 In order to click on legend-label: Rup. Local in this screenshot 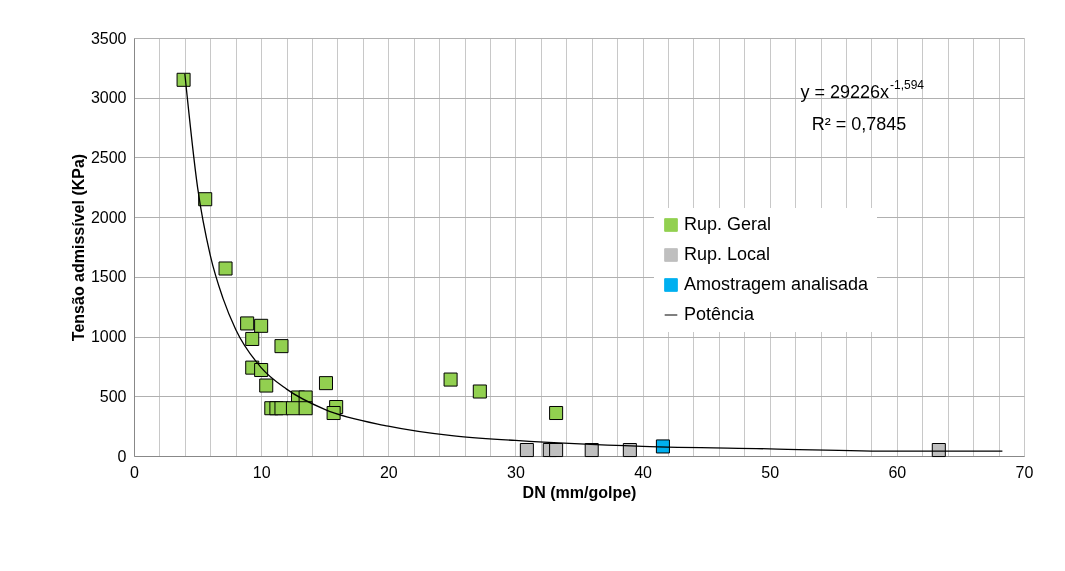, I will do `click(727, 254)`.